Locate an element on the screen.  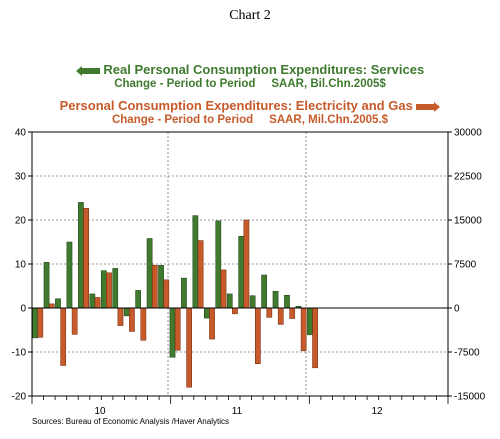
left-tick-label: 10 is located at coordinates (21, 265).